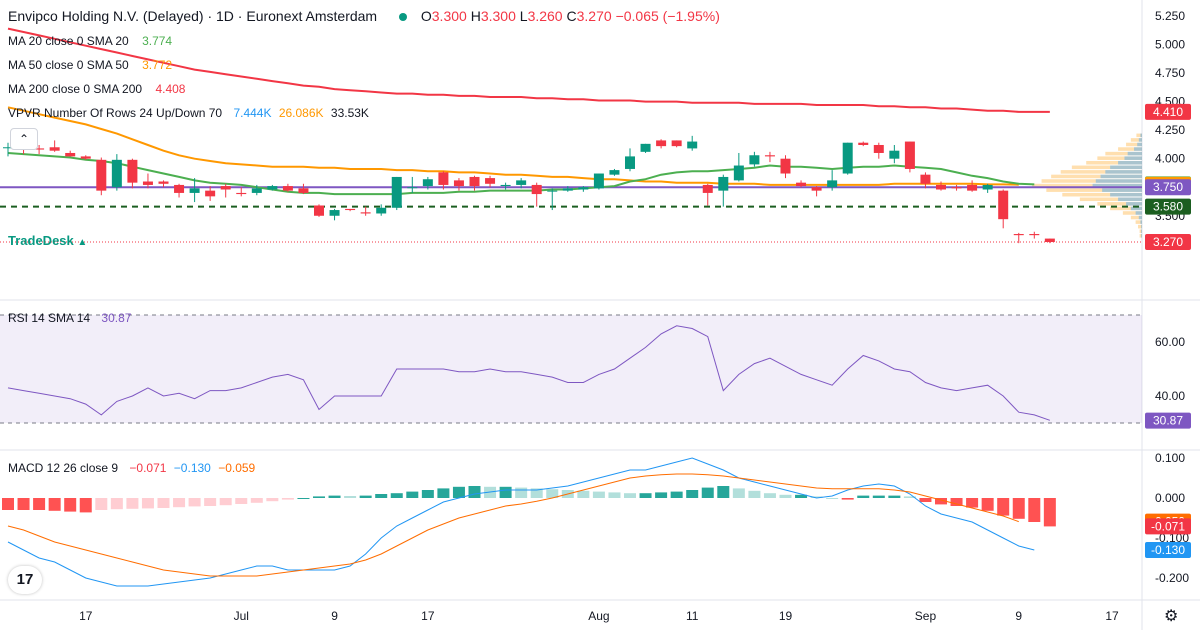 The image size is (1200, 630). Describe the element at coordinates (41, 240) in the screenshot. I see `tradedesk-text: TradeDesk` at that location.